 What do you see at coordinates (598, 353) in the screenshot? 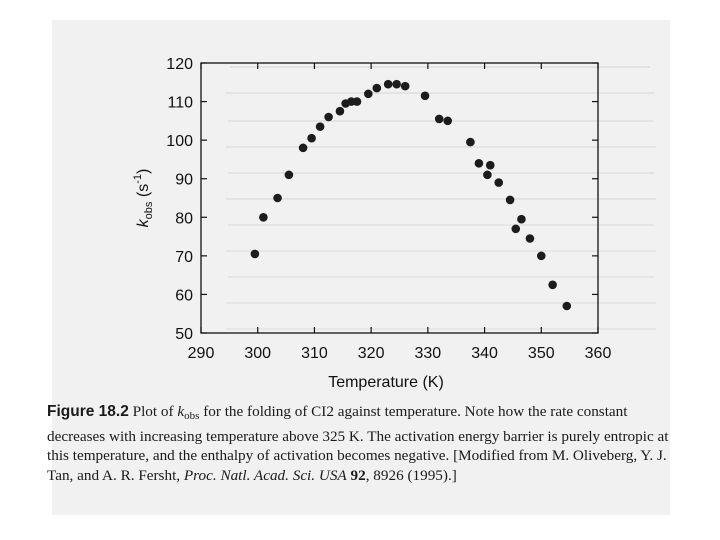
I see `x-tick-label-360: 360` at bounding box center [598, 353].